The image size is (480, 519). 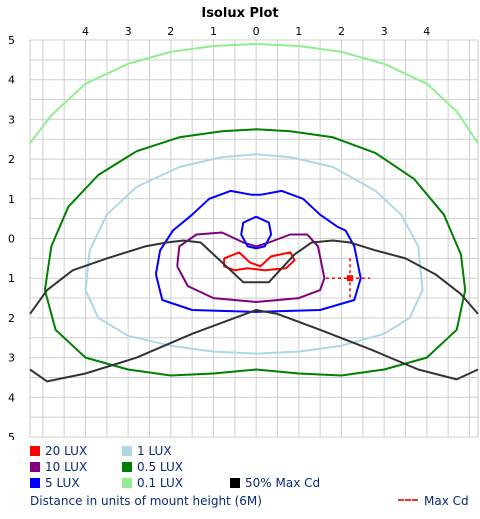 I want to click on legend-swatch-50-max-cd, so click(x=235, y=483).